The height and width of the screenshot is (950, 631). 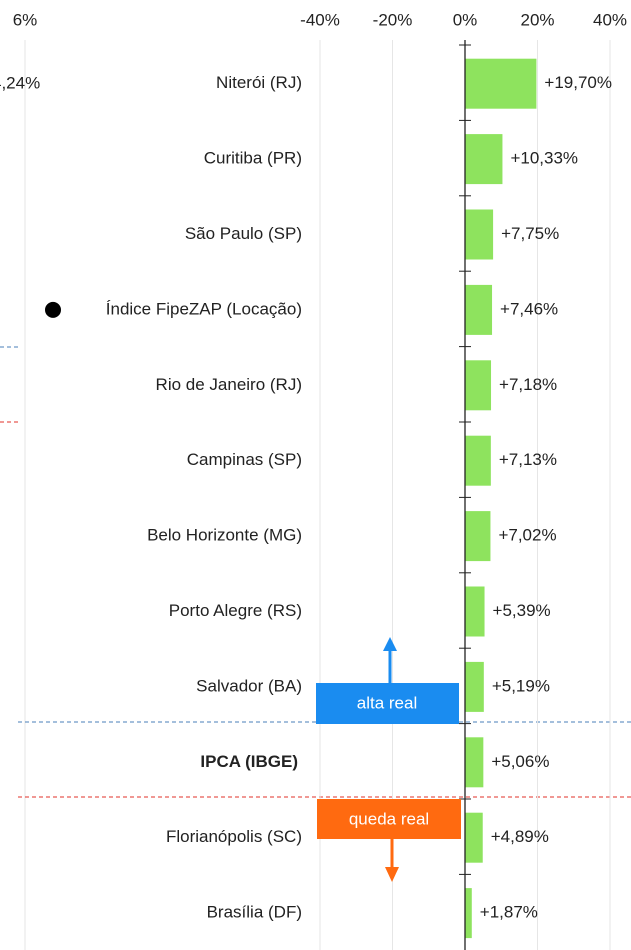 I want to click on category-label: Curitiba (PR), so click(x=253, y=158).